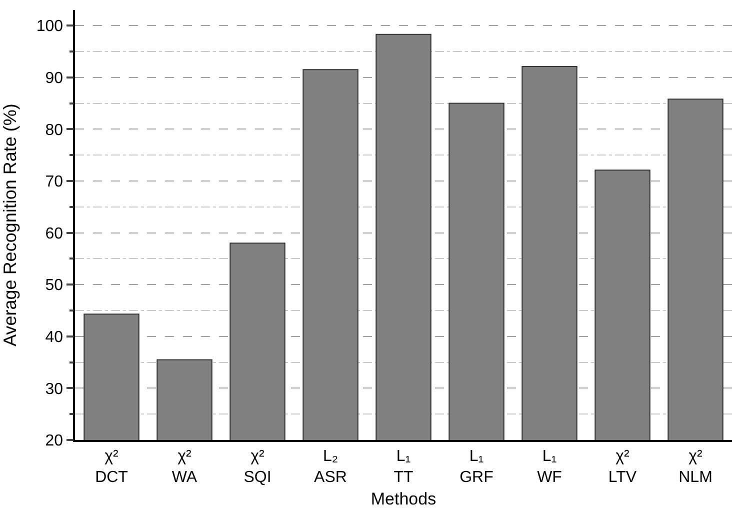 Image resolution: width=747 pixels, height=530 pixels. Describe the element at coordinates (404, 467) in the screenshot. I see `x-tick-label: L₁ TT` at that location.